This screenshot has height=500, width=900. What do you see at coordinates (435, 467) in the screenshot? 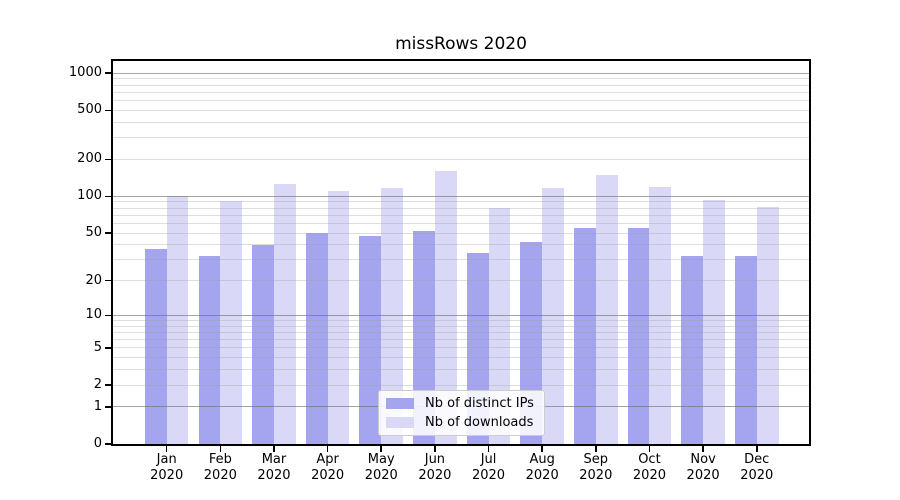
I see `x-tick-label-jun: Jun 2020` at bounding box center [435, 467].